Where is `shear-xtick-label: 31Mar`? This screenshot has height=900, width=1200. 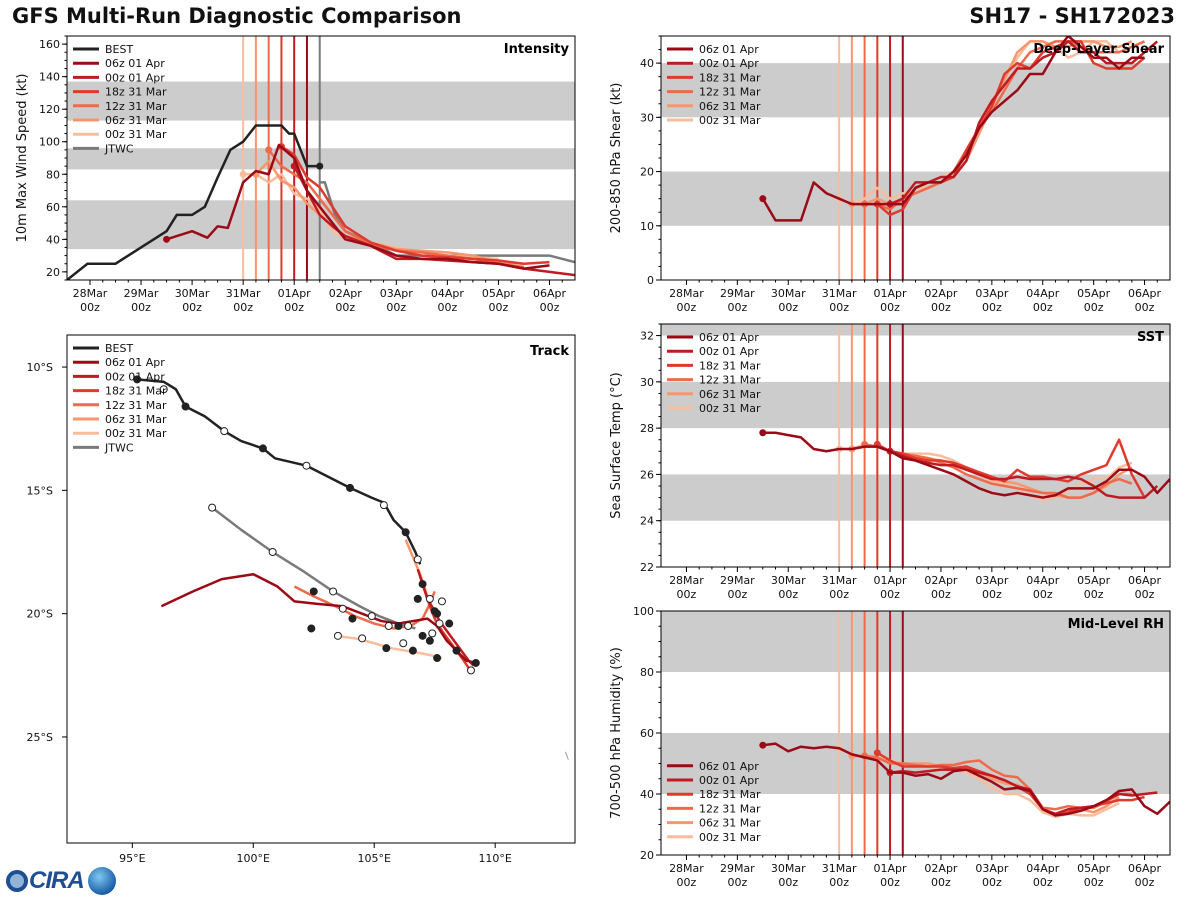
shear-xtick-label: 31Mar is located at coordinates (839, 293).